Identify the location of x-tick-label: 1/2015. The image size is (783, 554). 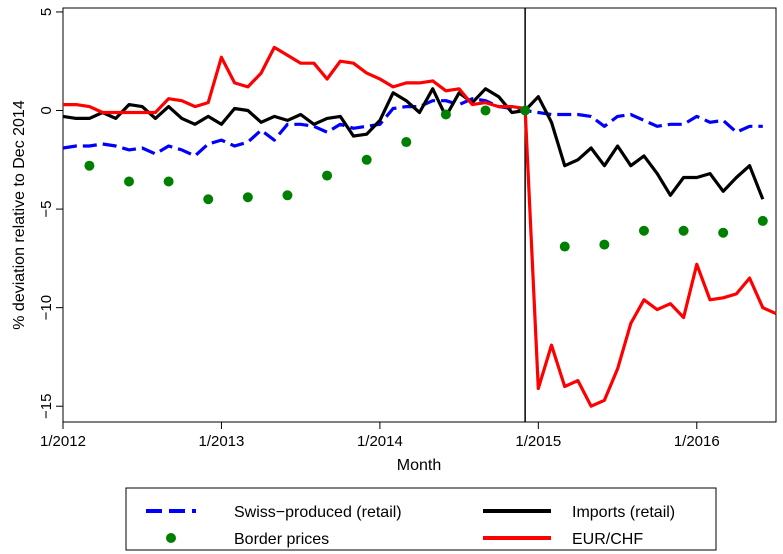
(538, 441).